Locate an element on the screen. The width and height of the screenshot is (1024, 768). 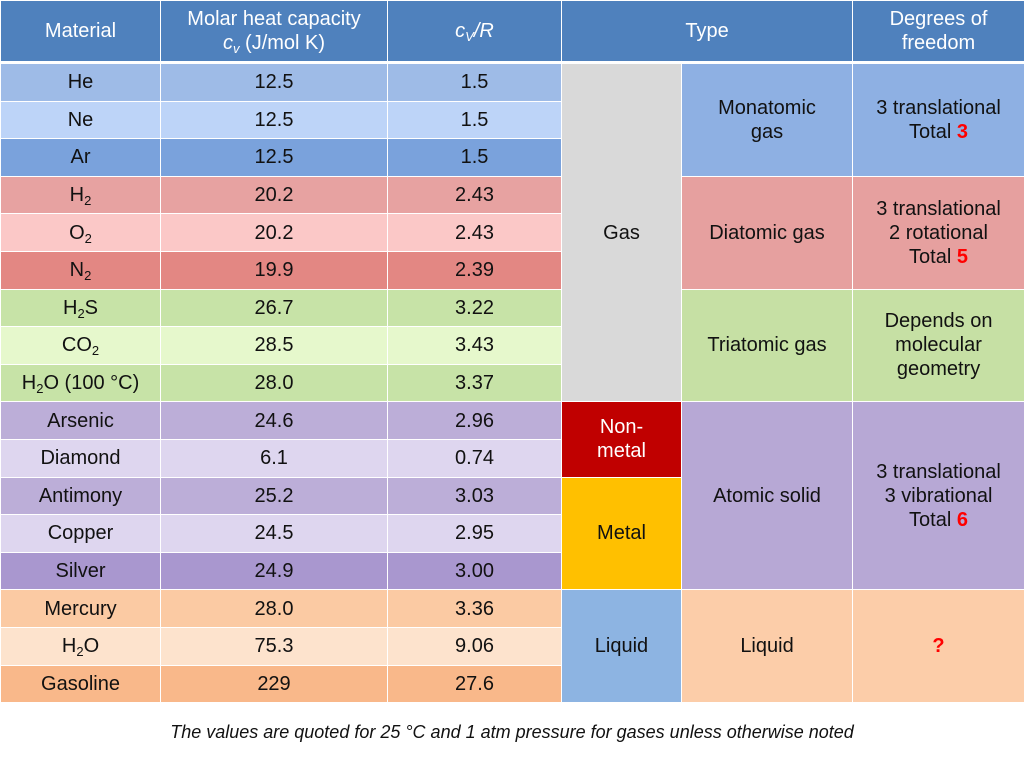
header-type: Type is located at coordinates (707, 32).